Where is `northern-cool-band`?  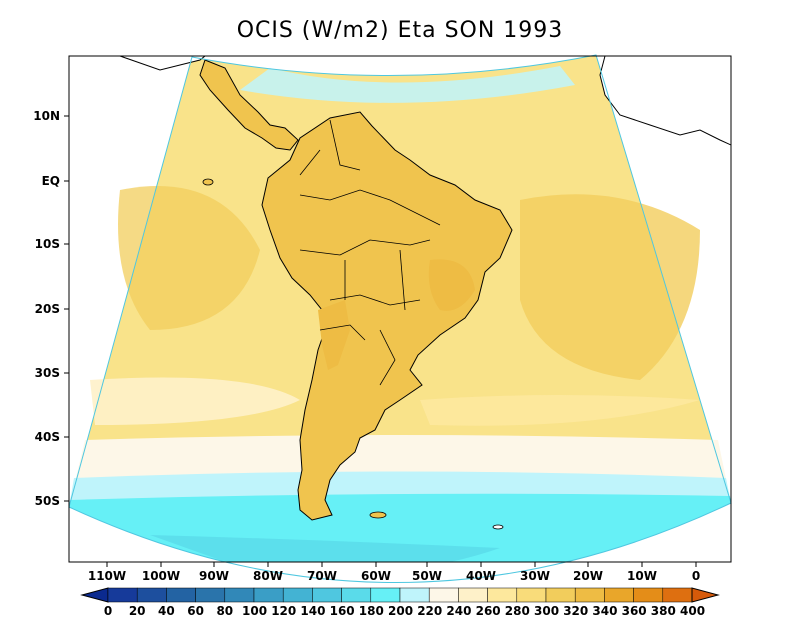 northern-cool-band is located at coordinates (407, 84).